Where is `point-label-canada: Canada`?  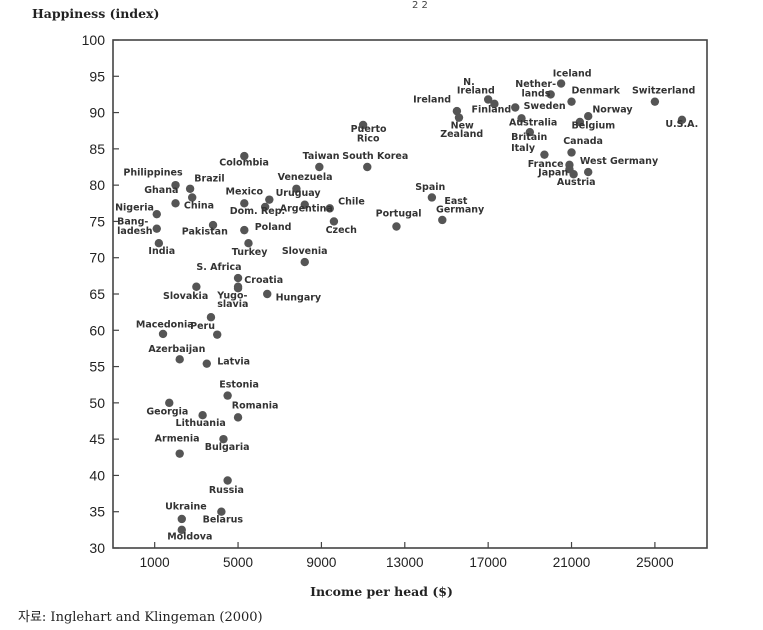 point-label-canada: Canada is located at coordinates (583, 141).